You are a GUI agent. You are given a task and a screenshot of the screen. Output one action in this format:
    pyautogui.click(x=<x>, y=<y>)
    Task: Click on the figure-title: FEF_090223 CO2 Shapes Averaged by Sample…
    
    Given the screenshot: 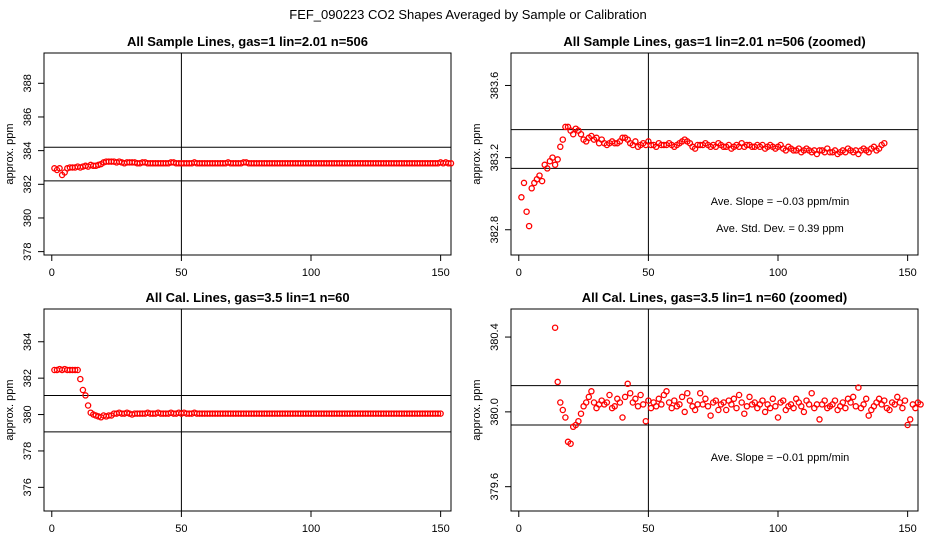 What is the action you would take?
    pyautogui.click(x=467, y=14)
    